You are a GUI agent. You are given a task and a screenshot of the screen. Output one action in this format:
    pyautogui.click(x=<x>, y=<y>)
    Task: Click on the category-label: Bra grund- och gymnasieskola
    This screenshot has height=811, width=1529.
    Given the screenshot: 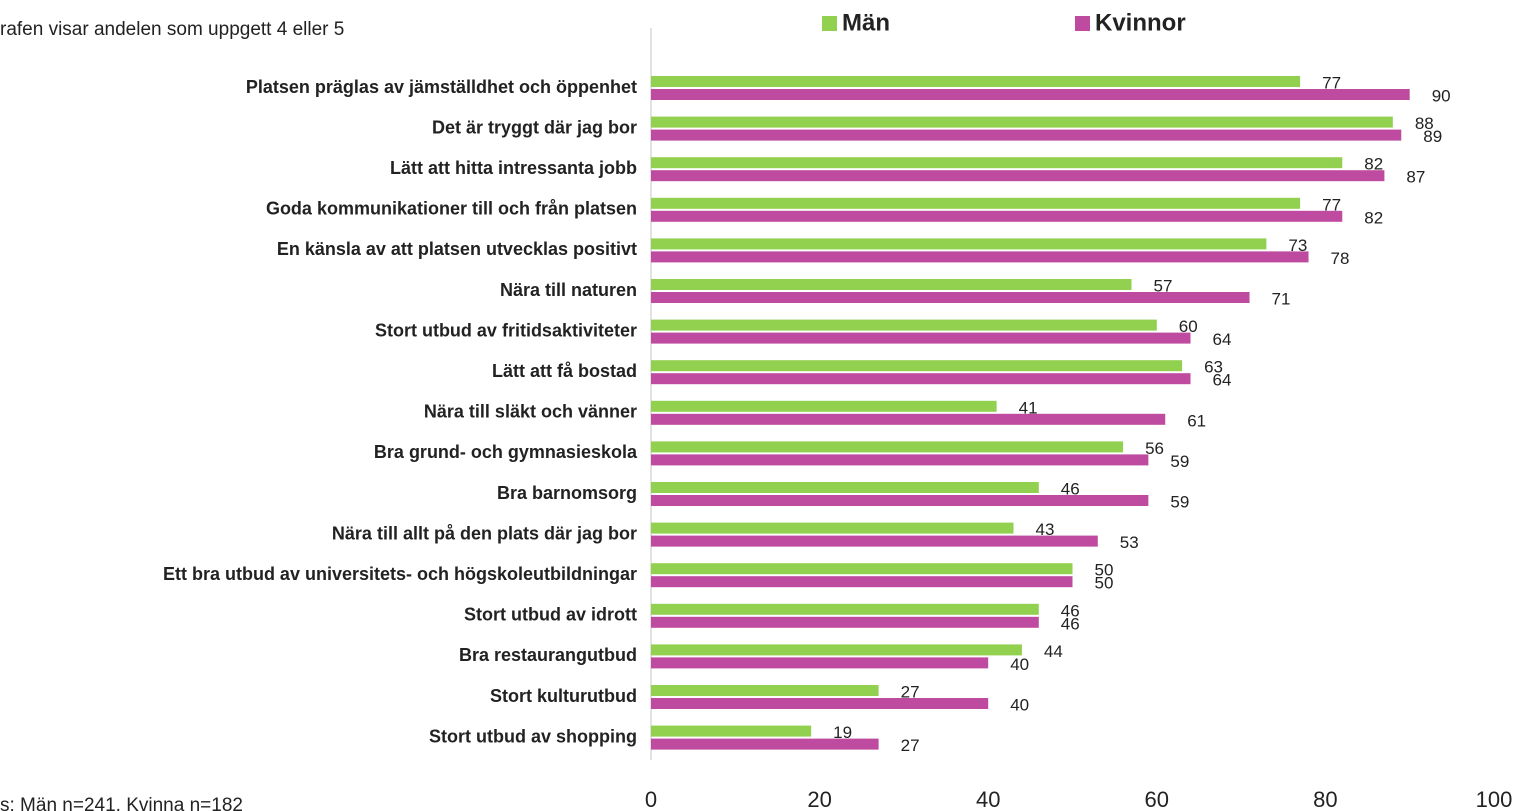 What is the action you would take?
    pyautogui.click(x=506, y=452)
    